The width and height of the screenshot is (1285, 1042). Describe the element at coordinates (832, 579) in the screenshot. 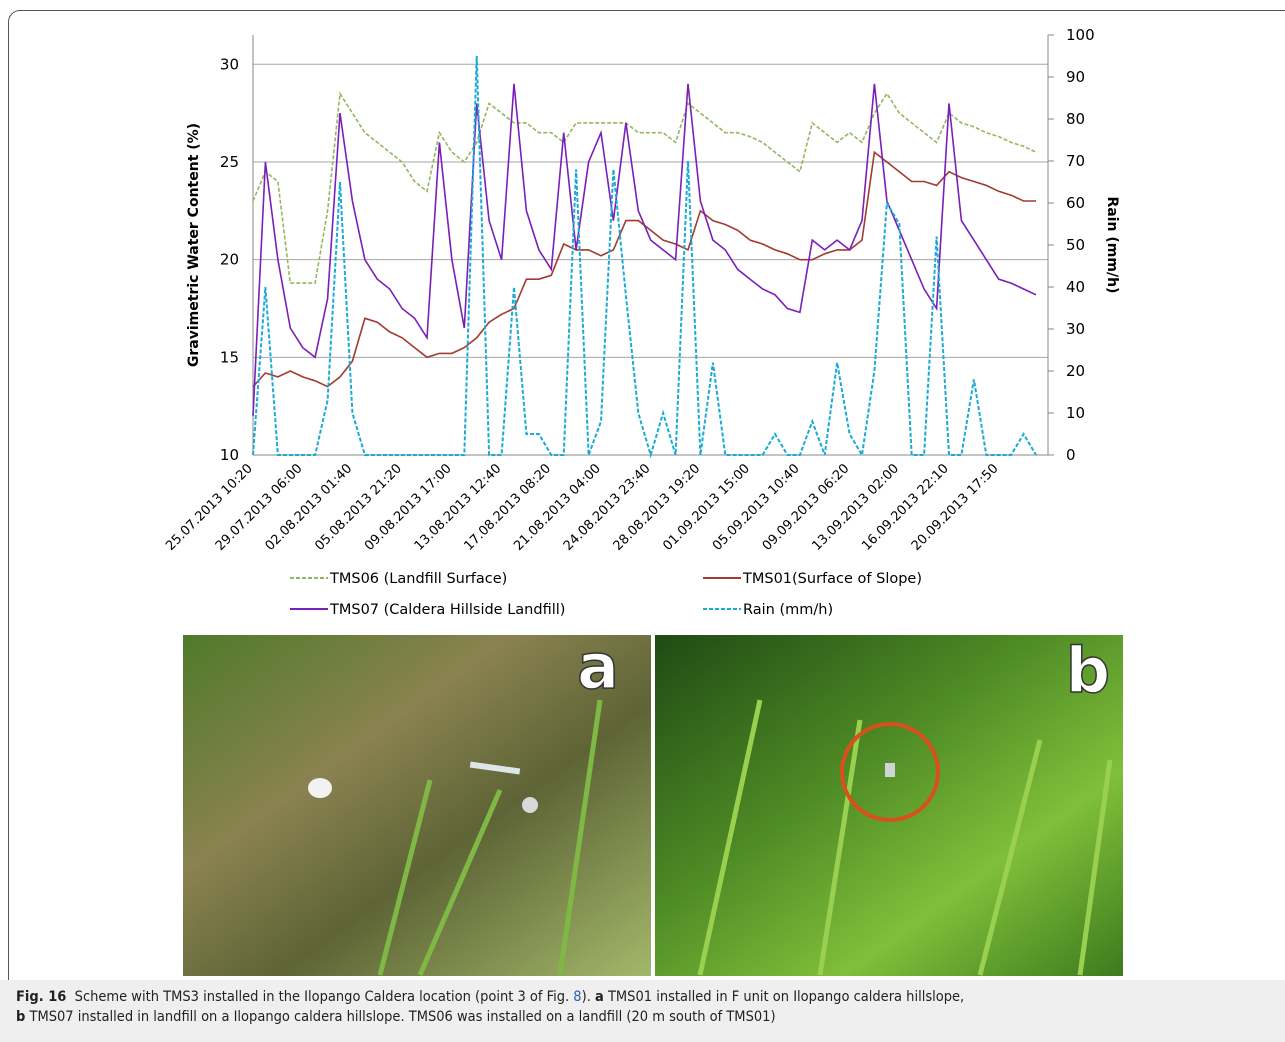

I see `legend-label: TMS01(Surface of Slope)` at that location.